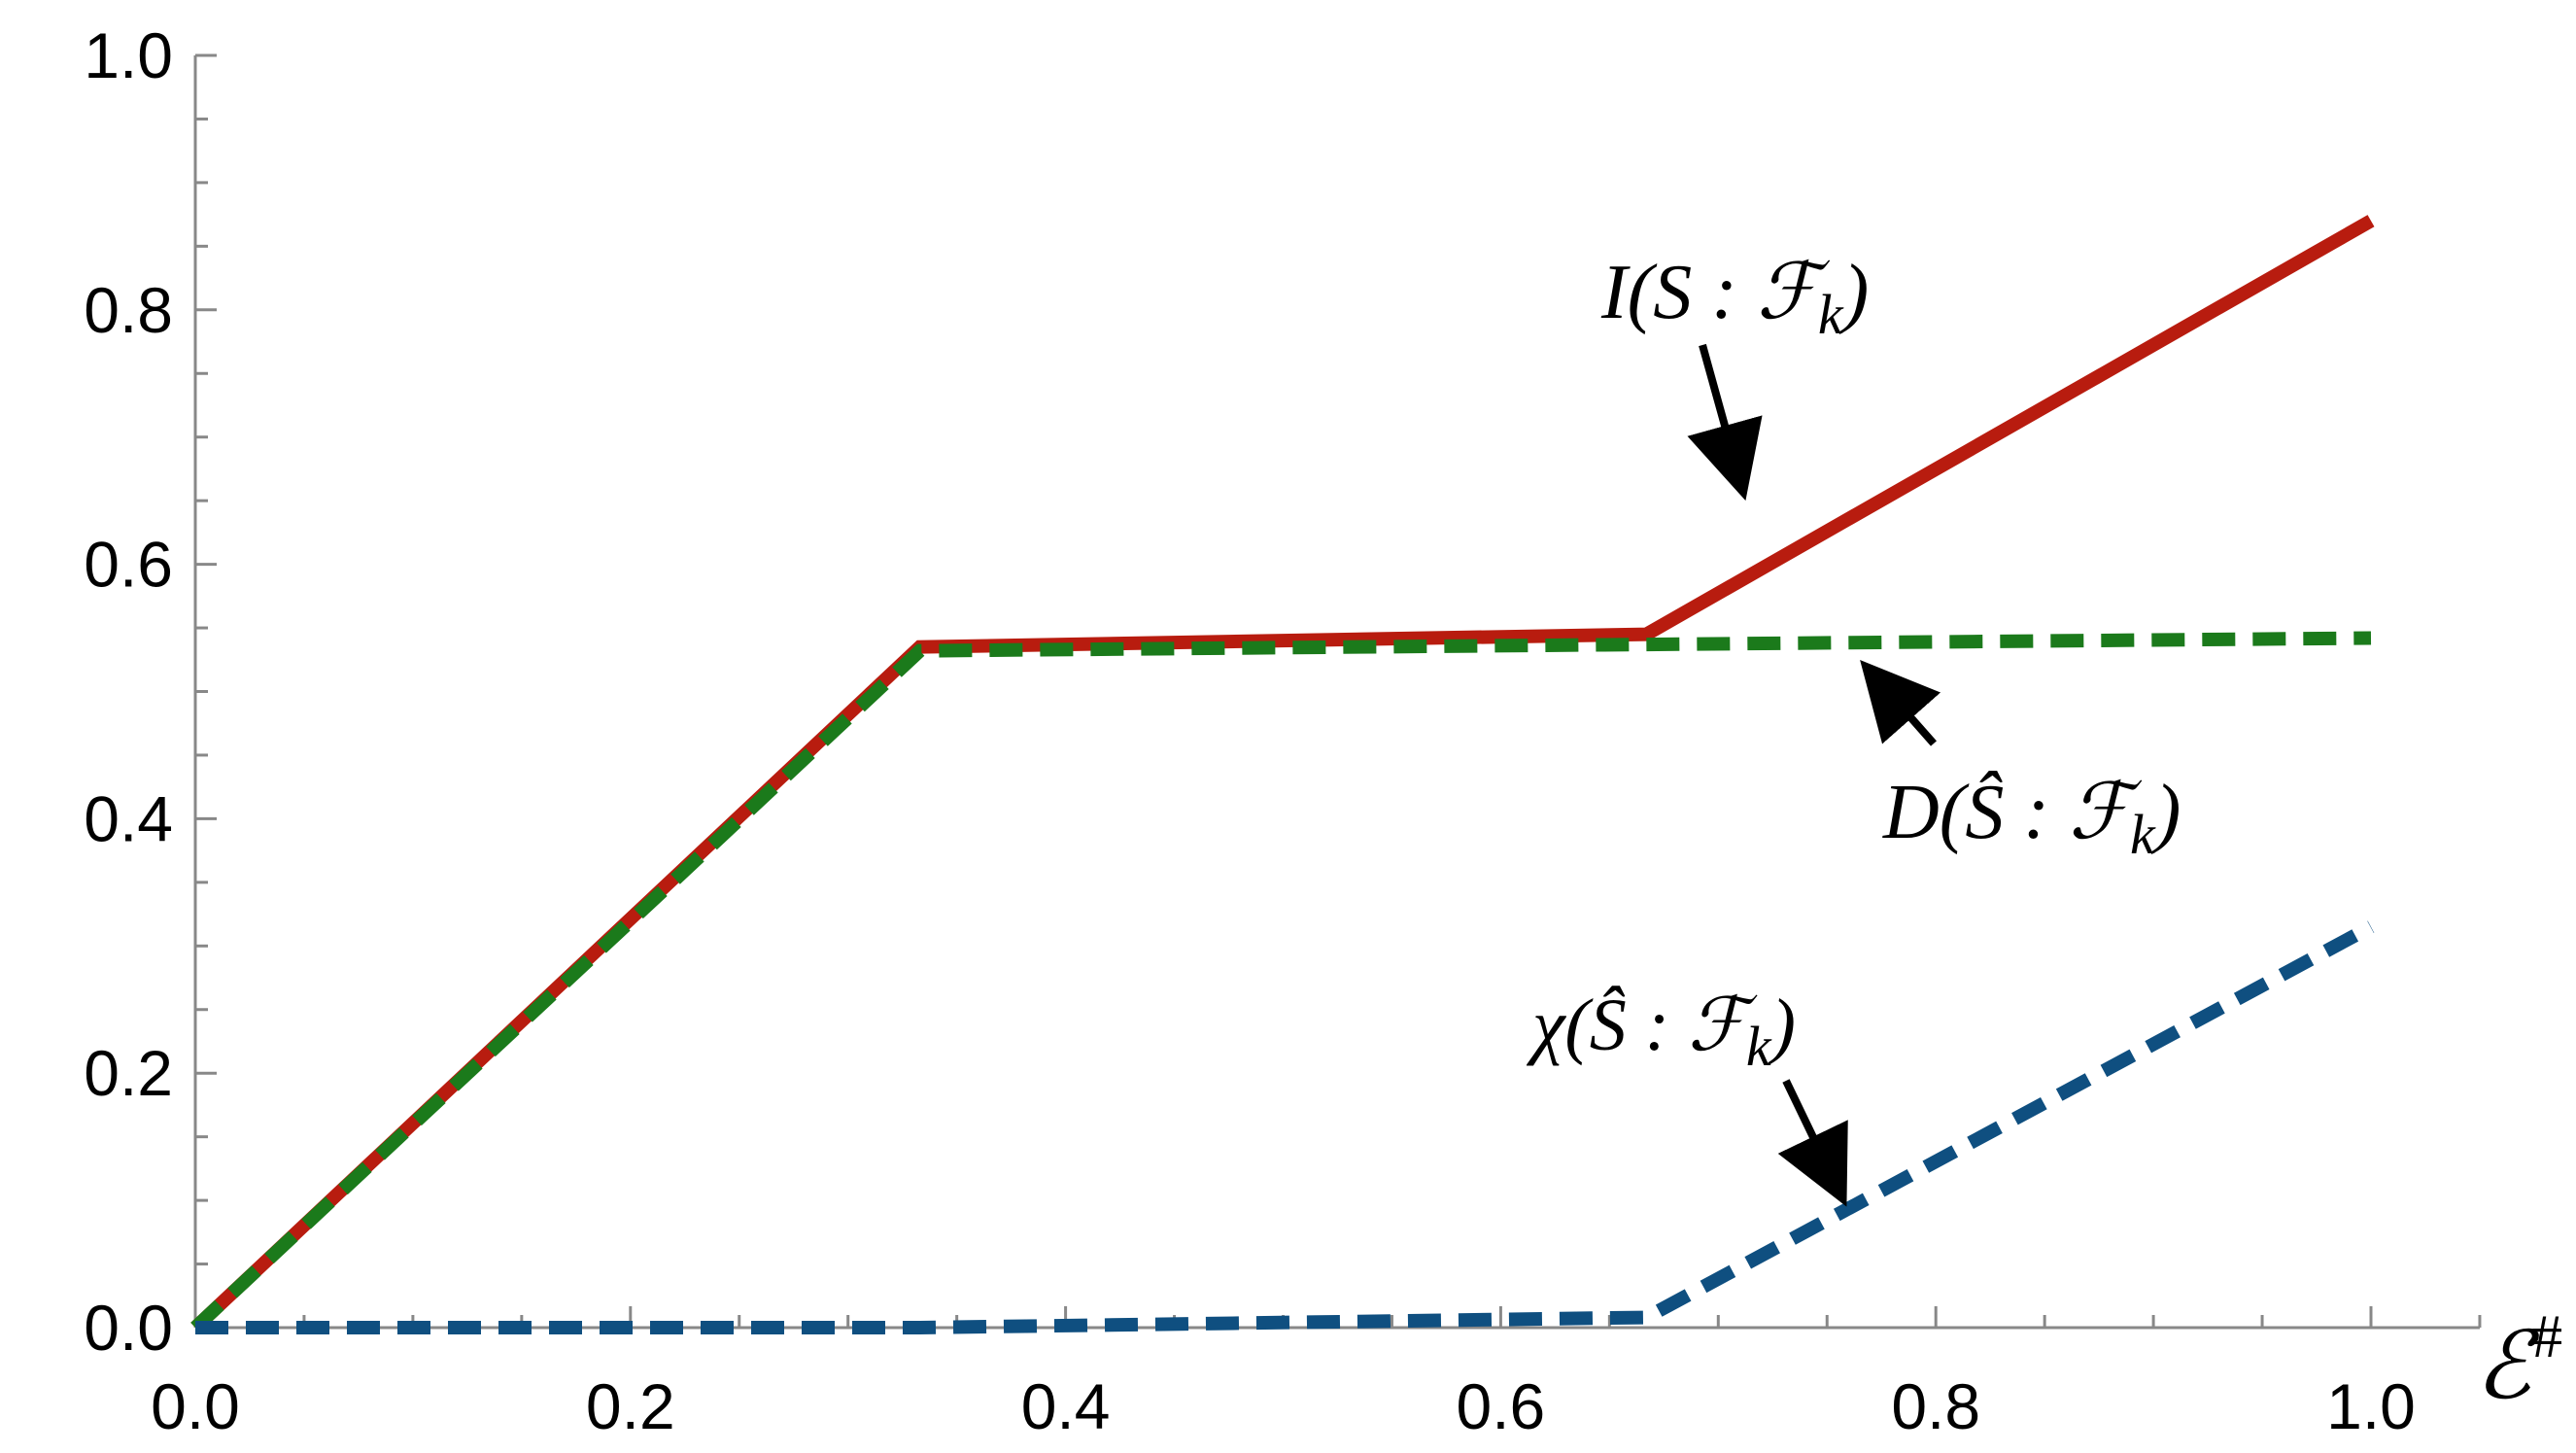  Describe the element at coordinates (129, 1073) in the screenshot. I see `y-tick-label: 0.2` at that location.